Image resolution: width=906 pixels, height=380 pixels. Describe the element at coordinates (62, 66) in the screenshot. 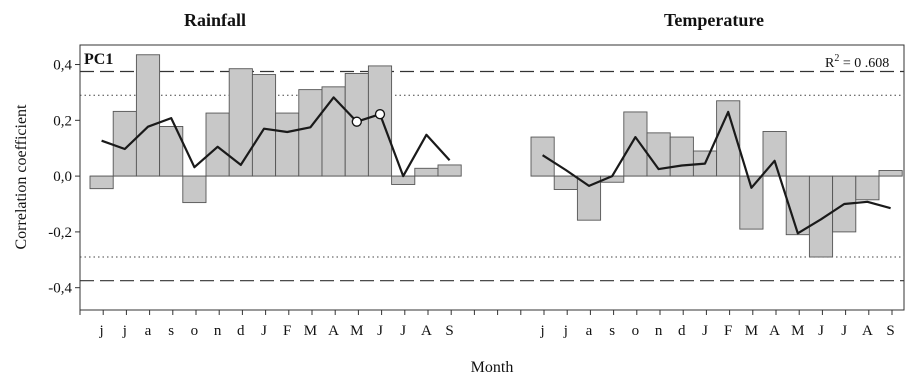

I see `y-tick-label: 0,4` at that location.